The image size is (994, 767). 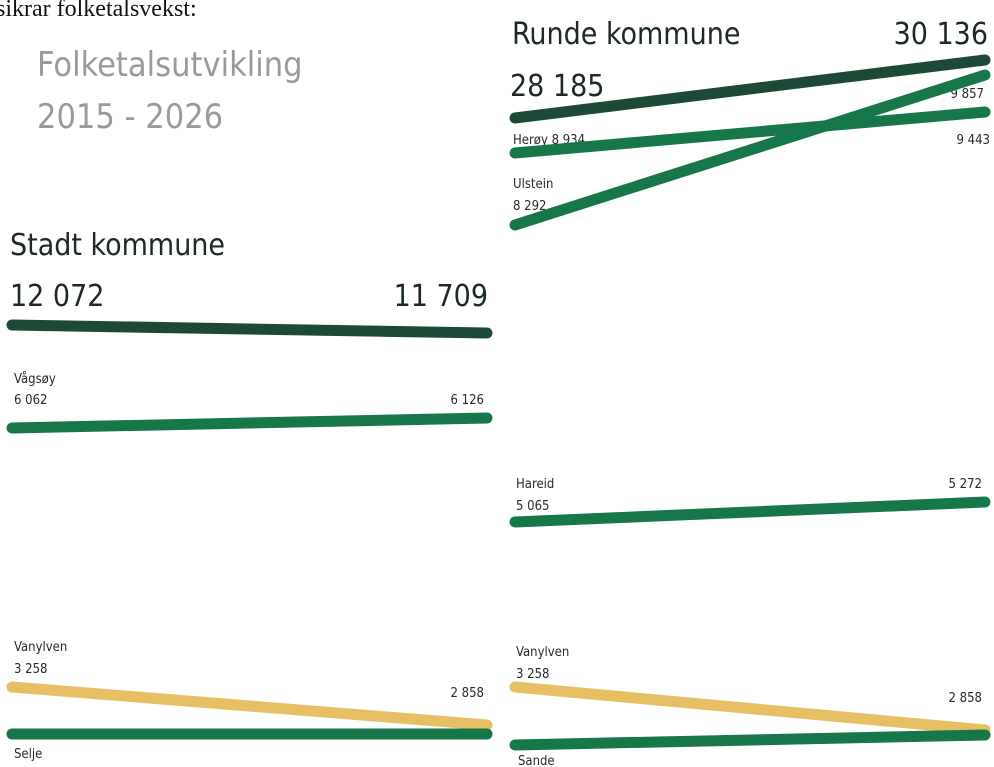 I want to click on value: 6 062, so click(x=30, y=400).